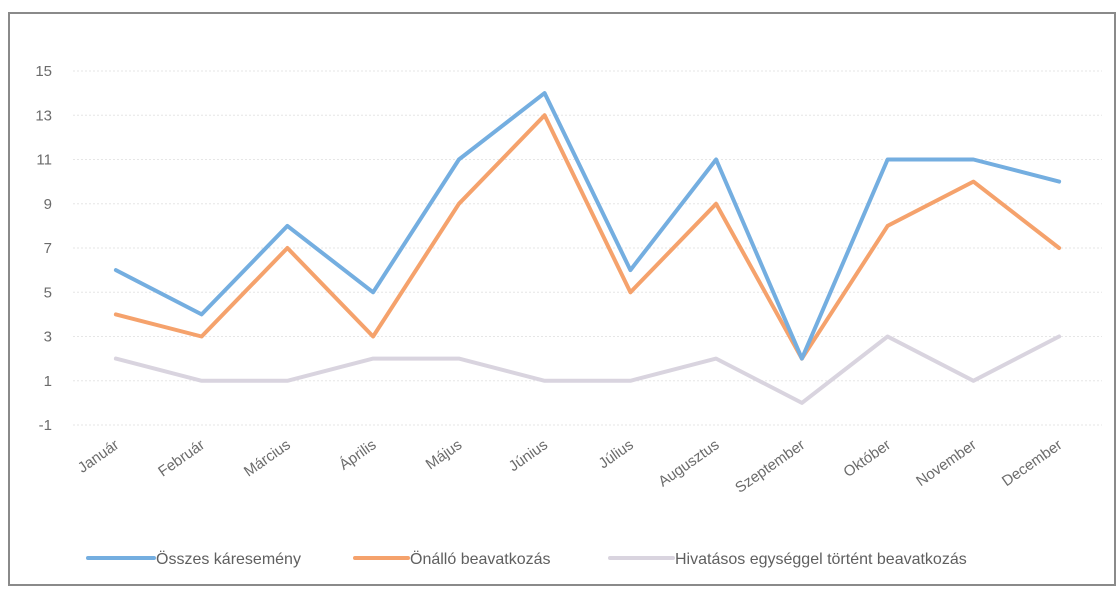 The height and width of the screenshot is (589, 1119). I want to click on x-tick-label: Május, so click(444, 454).